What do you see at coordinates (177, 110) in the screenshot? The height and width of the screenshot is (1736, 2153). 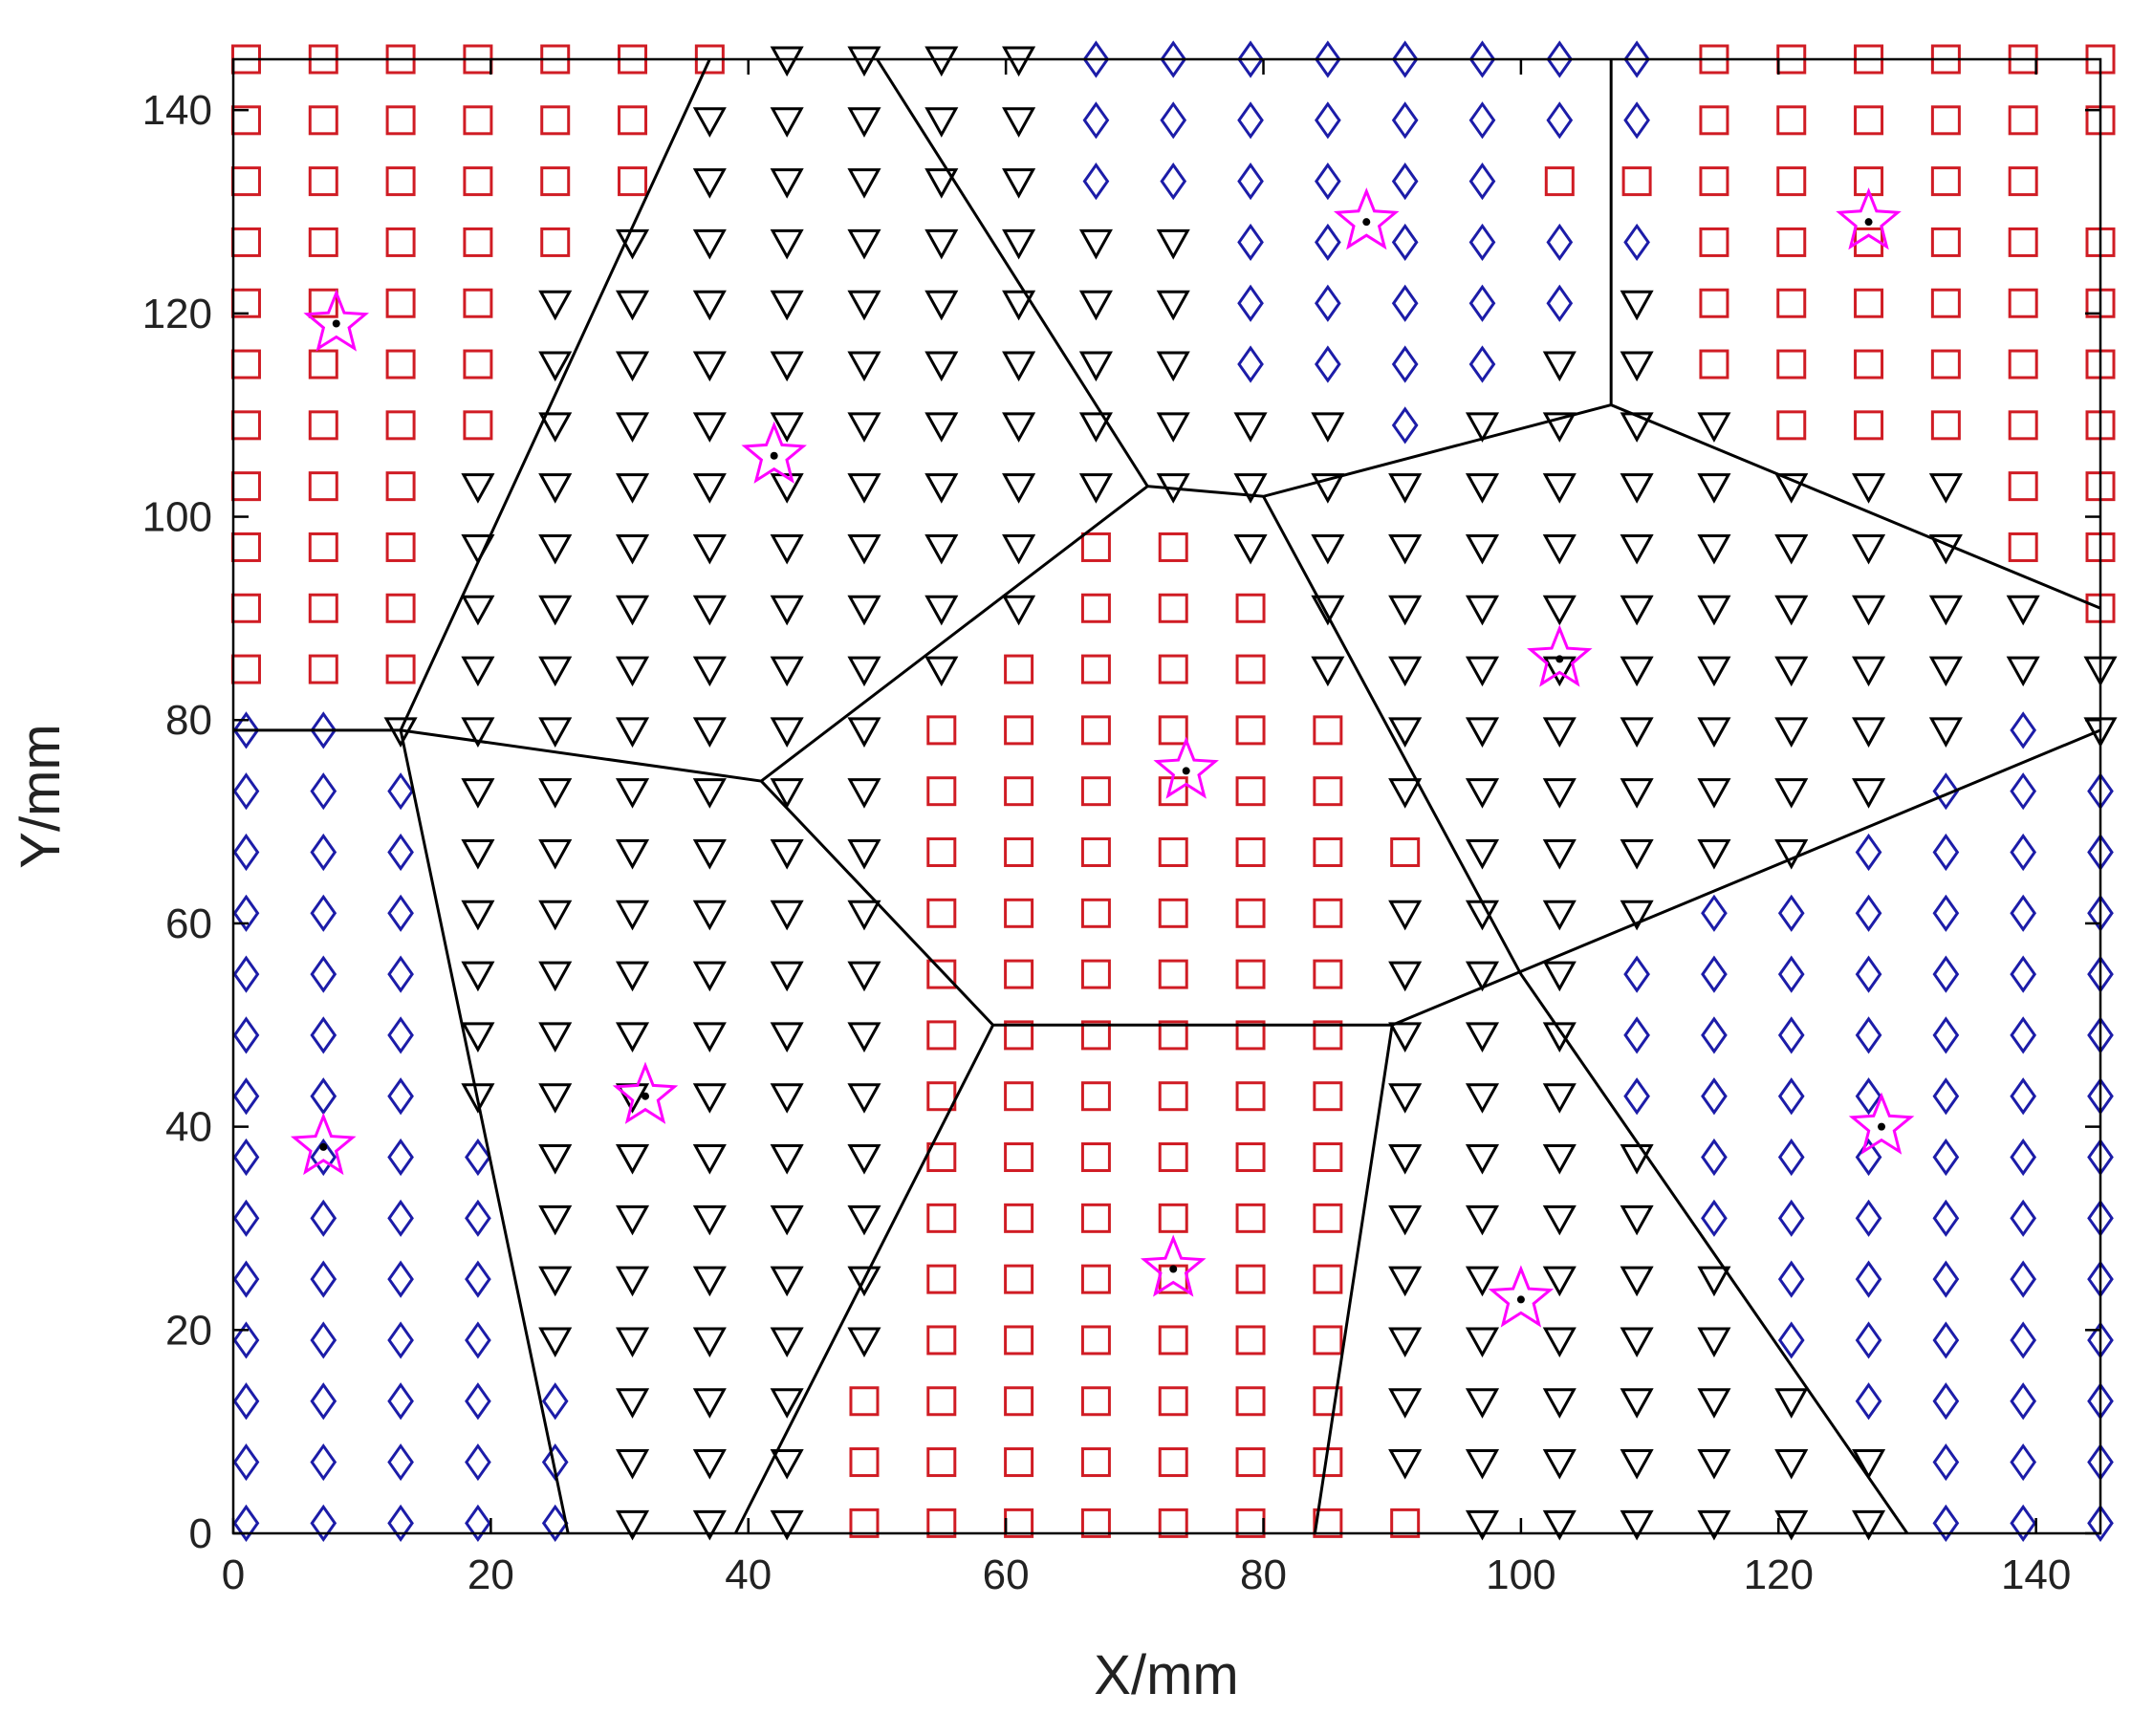 I see `y-tick-label: 140` at bounding box center [177, 110].